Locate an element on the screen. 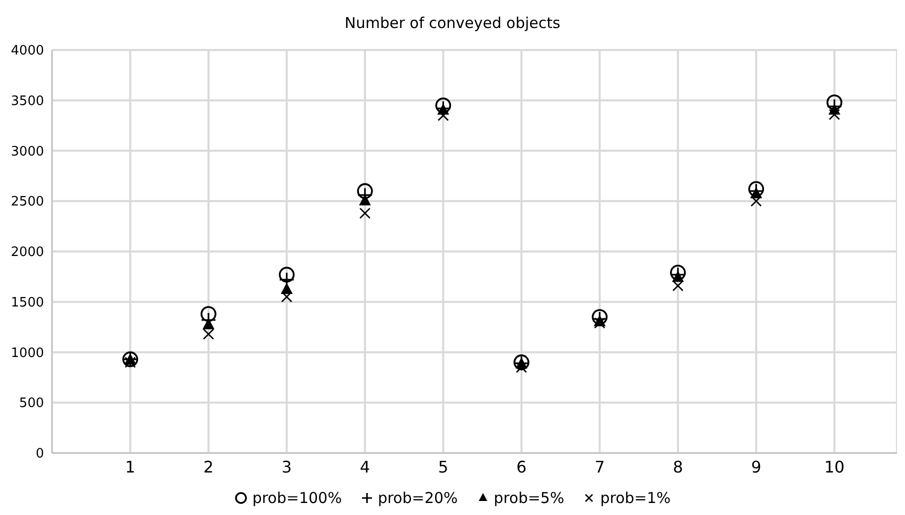 This screenshot has width=905, height=515. y-tick-label: 1500 is located at coordinates (27, 302).